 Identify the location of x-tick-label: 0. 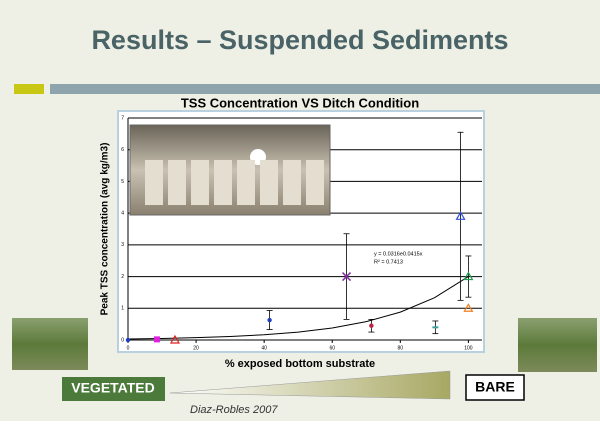
(128, 348).